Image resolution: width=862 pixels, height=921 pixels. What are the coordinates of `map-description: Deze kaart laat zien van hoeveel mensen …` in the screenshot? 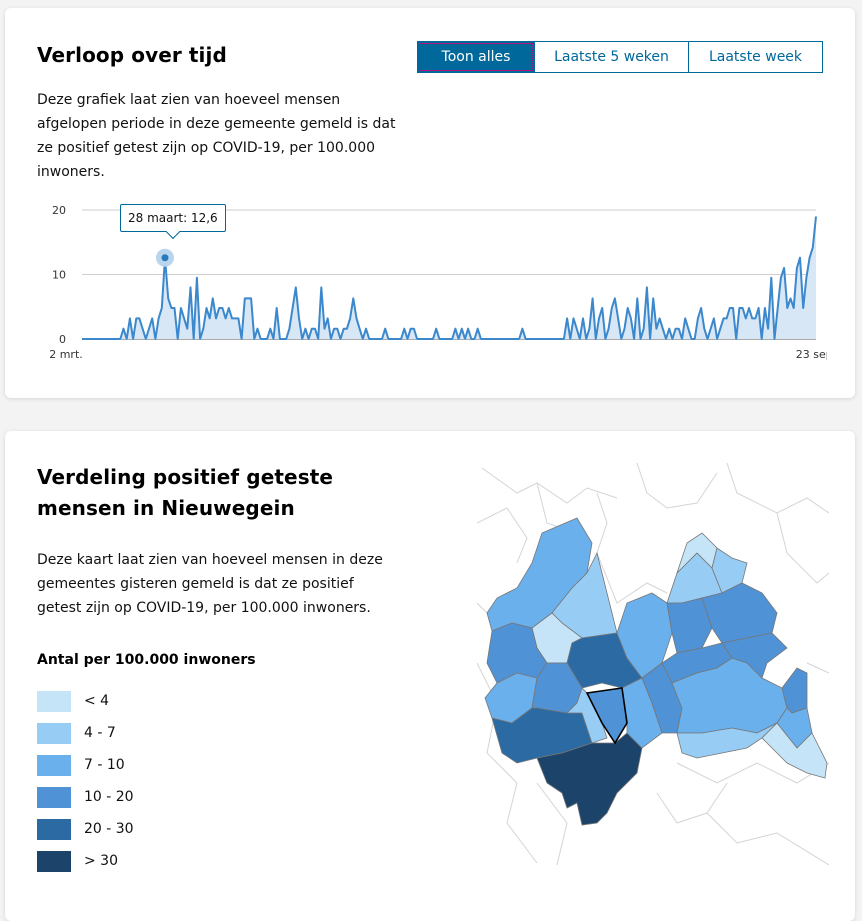 It's located at (210, 584).